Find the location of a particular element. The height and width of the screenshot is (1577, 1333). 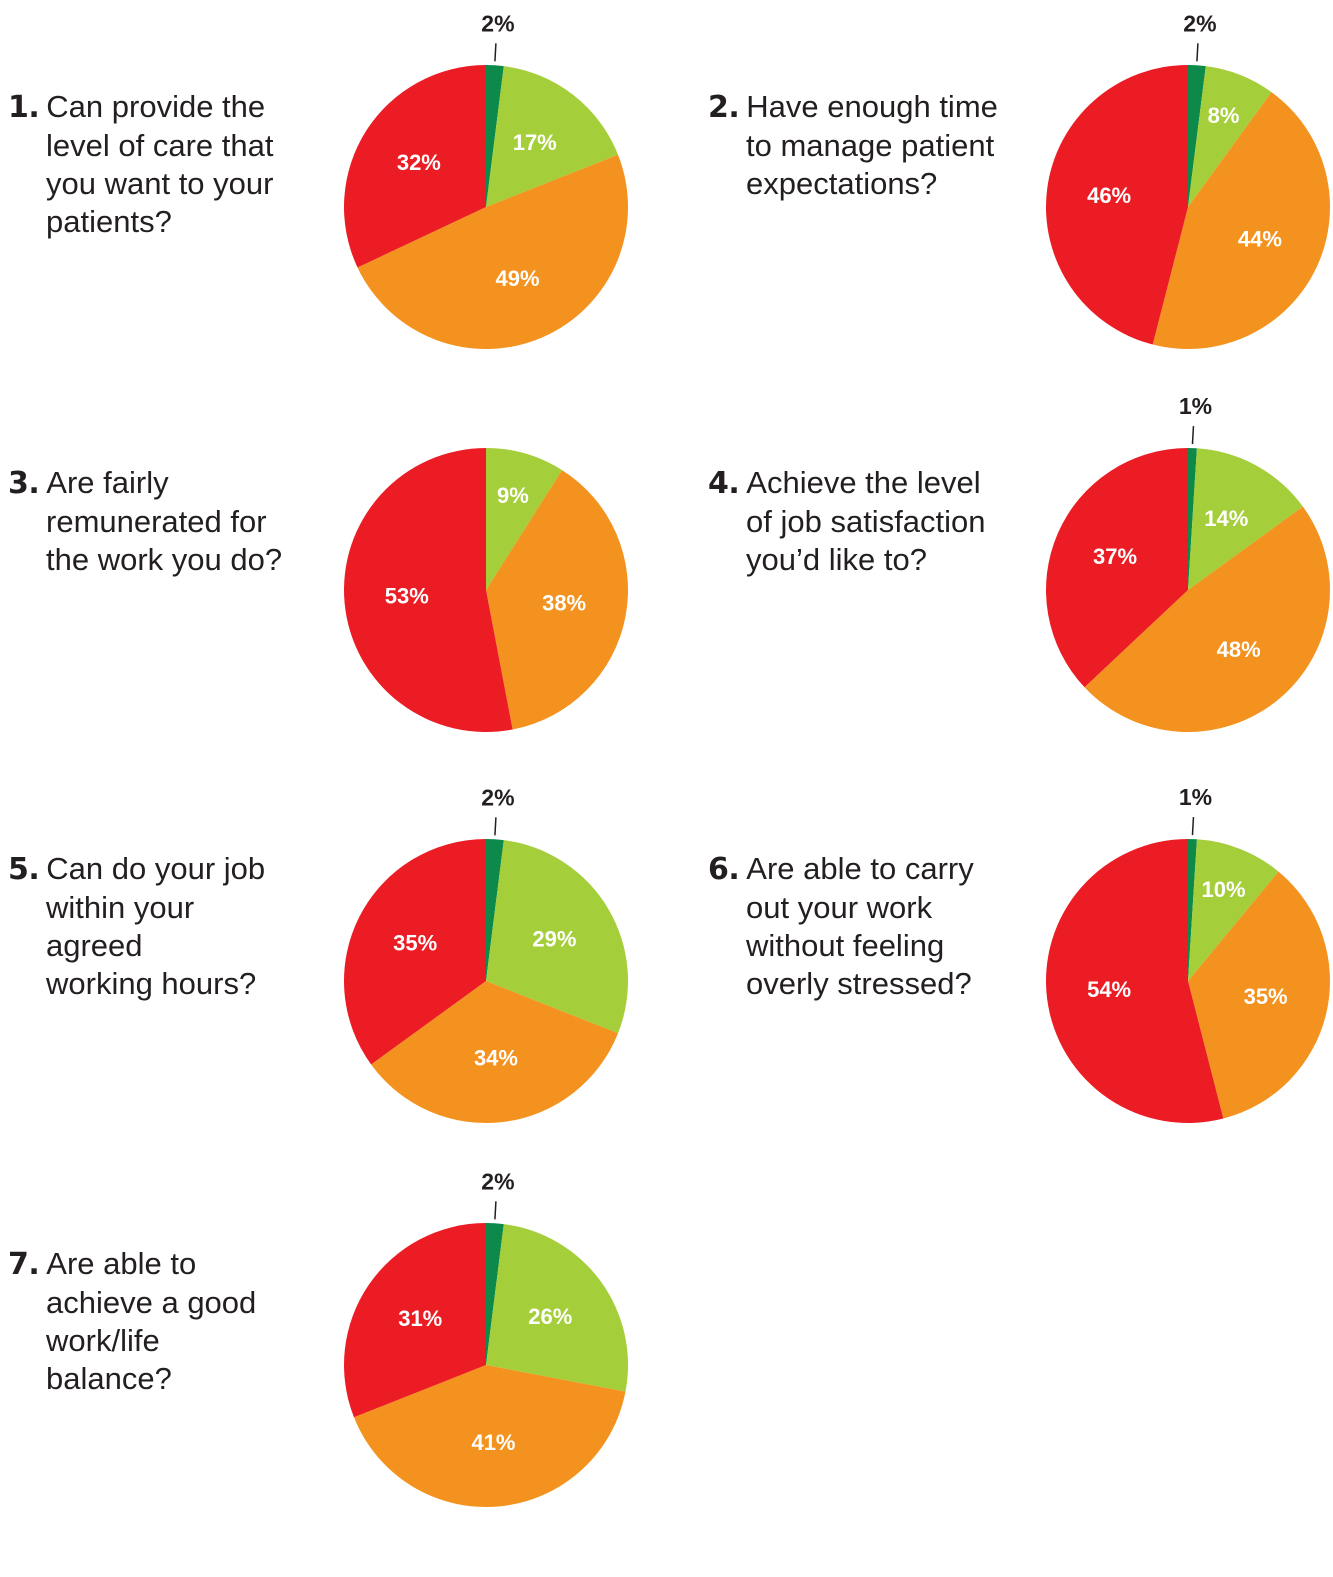

question-text-line: out your work is located at coordinates (839, 907).